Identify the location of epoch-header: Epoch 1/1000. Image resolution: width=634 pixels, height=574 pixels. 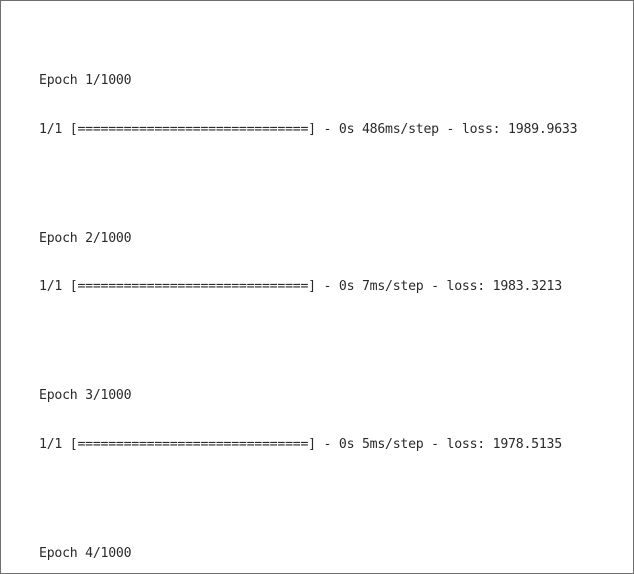
(85, 80).